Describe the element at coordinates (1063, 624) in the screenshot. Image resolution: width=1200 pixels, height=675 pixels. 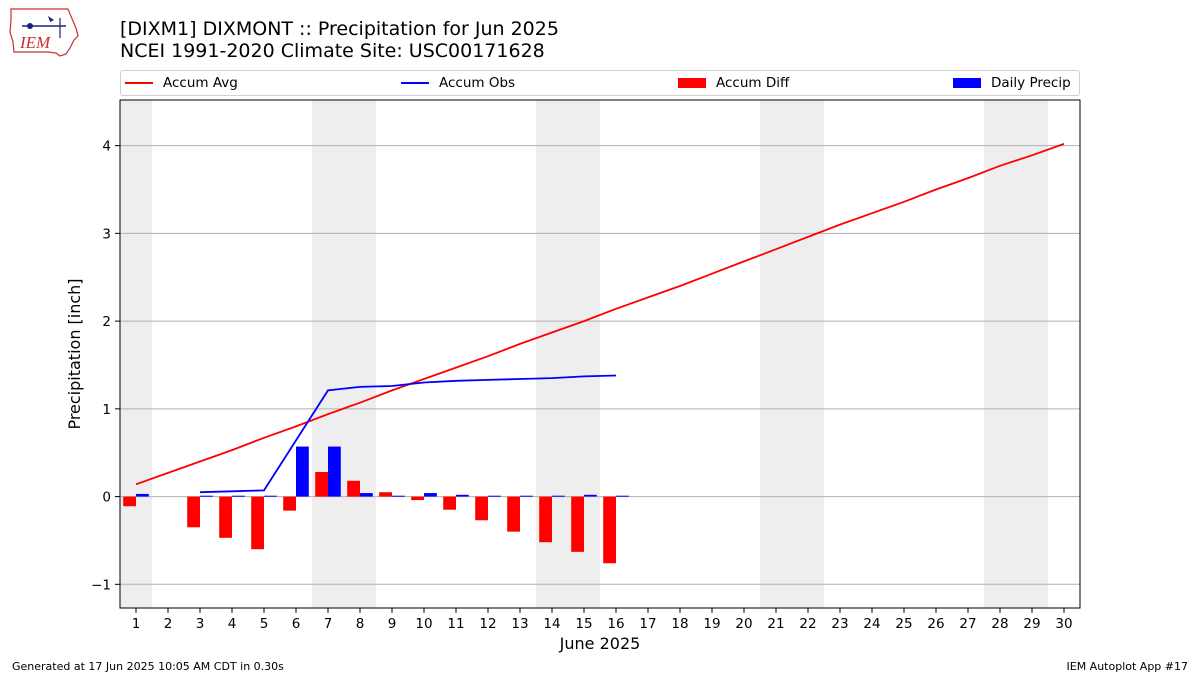
I see `x-tick-label: 30` at that location.